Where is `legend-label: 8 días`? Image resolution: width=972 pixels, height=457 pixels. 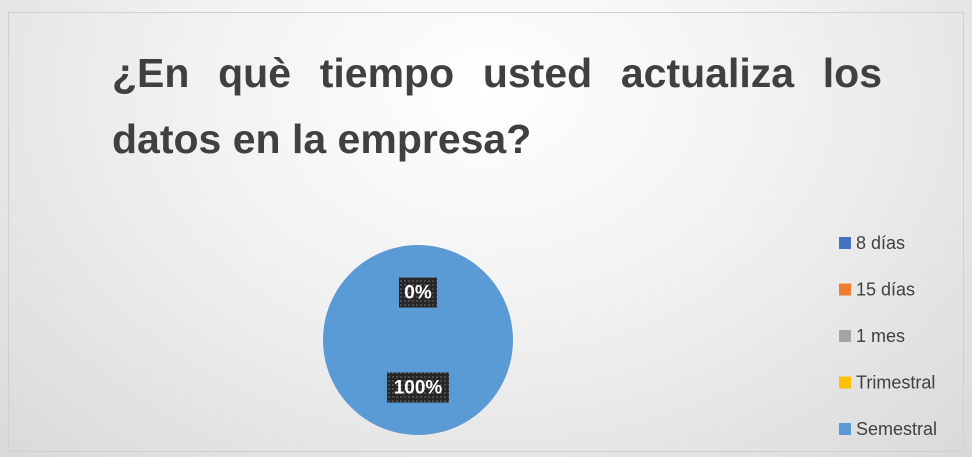
legend-label: 8 días is located at coordinates (880, 243).